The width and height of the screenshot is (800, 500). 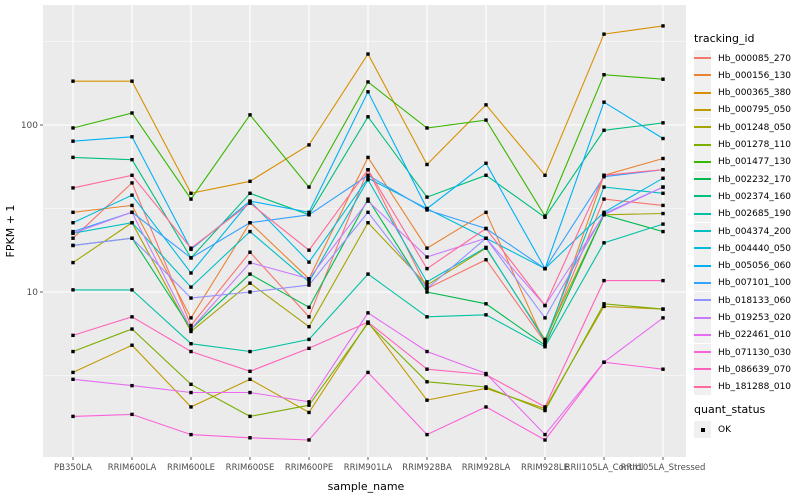 What do you see at coordinates (29, 126) in the screenshot?
I see `y-tick-label: 100` at bounding box center [29, 126].